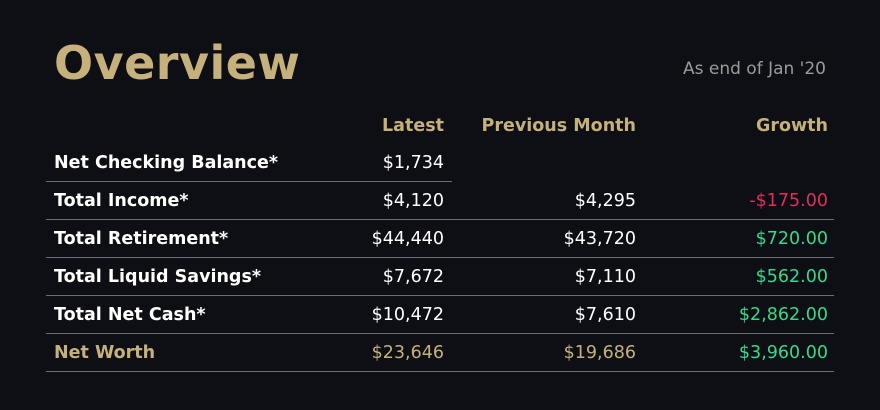 This screenshot has height=410, width=880. What do you see at coordinates (158, 277) in the screenshot?
I see `row-label: Total Liquid Savings*` at bounding box center [158, 277].